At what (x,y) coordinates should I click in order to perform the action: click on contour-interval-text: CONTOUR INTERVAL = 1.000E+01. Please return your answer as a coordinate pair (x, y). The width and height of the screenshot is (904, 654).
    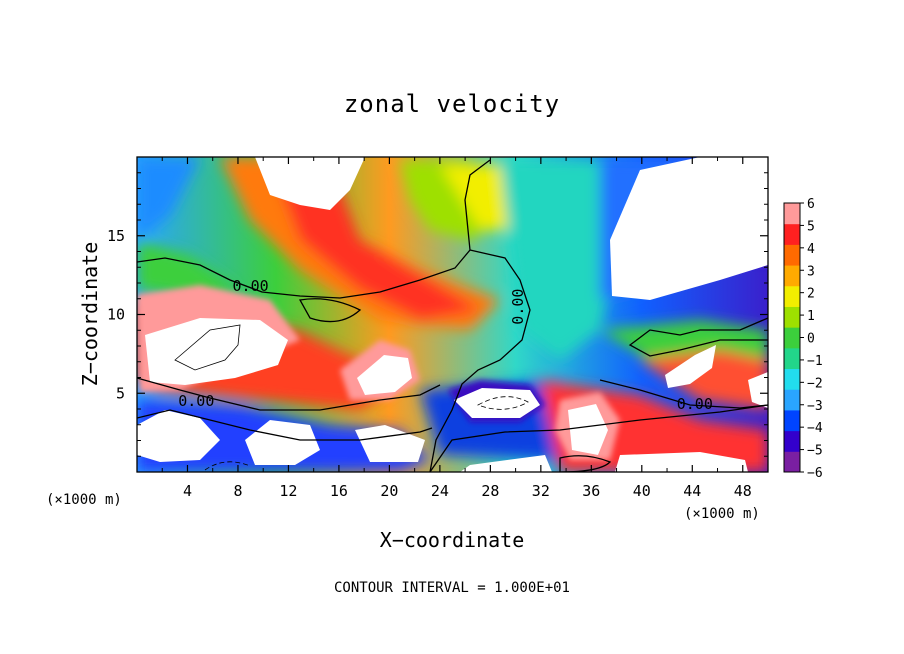
    Looking at the image, I should click on (452, 588).